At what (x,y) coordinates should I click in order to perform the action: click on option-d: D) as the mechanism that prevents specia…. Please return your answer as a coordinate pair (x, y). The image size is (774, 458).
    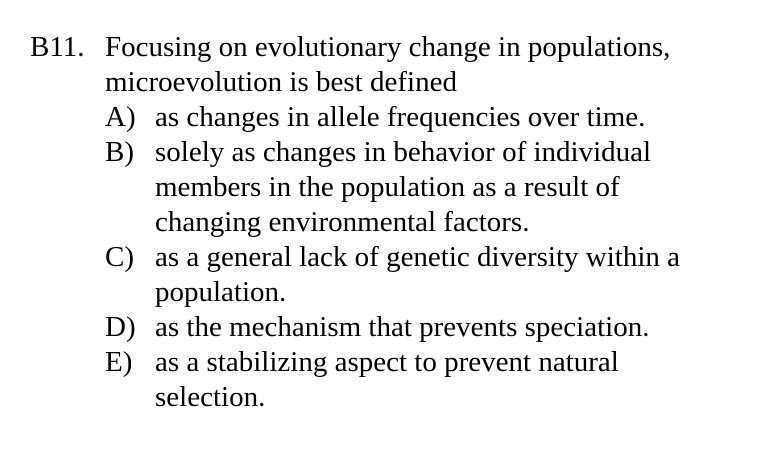
    Looking at the image, I should click on (432, 327).